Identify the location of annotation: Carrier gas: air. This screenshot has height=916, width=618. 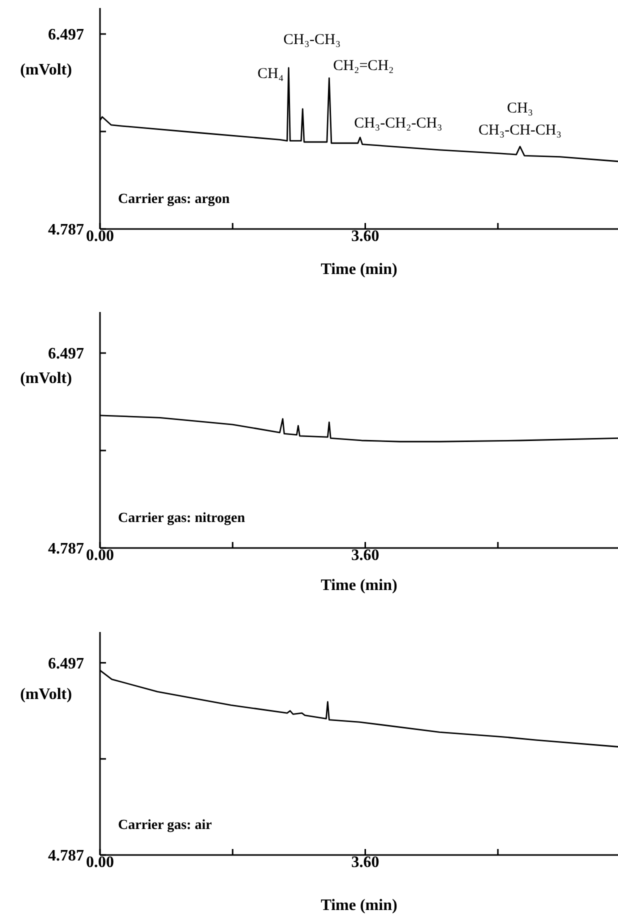
(165, 825).